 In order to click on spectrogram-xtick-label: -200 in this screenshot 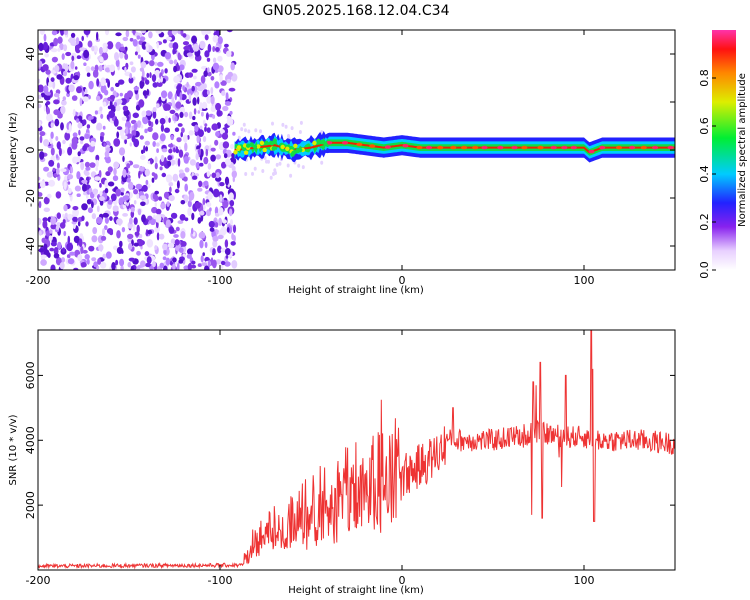, I will do `click(38, 280)`.